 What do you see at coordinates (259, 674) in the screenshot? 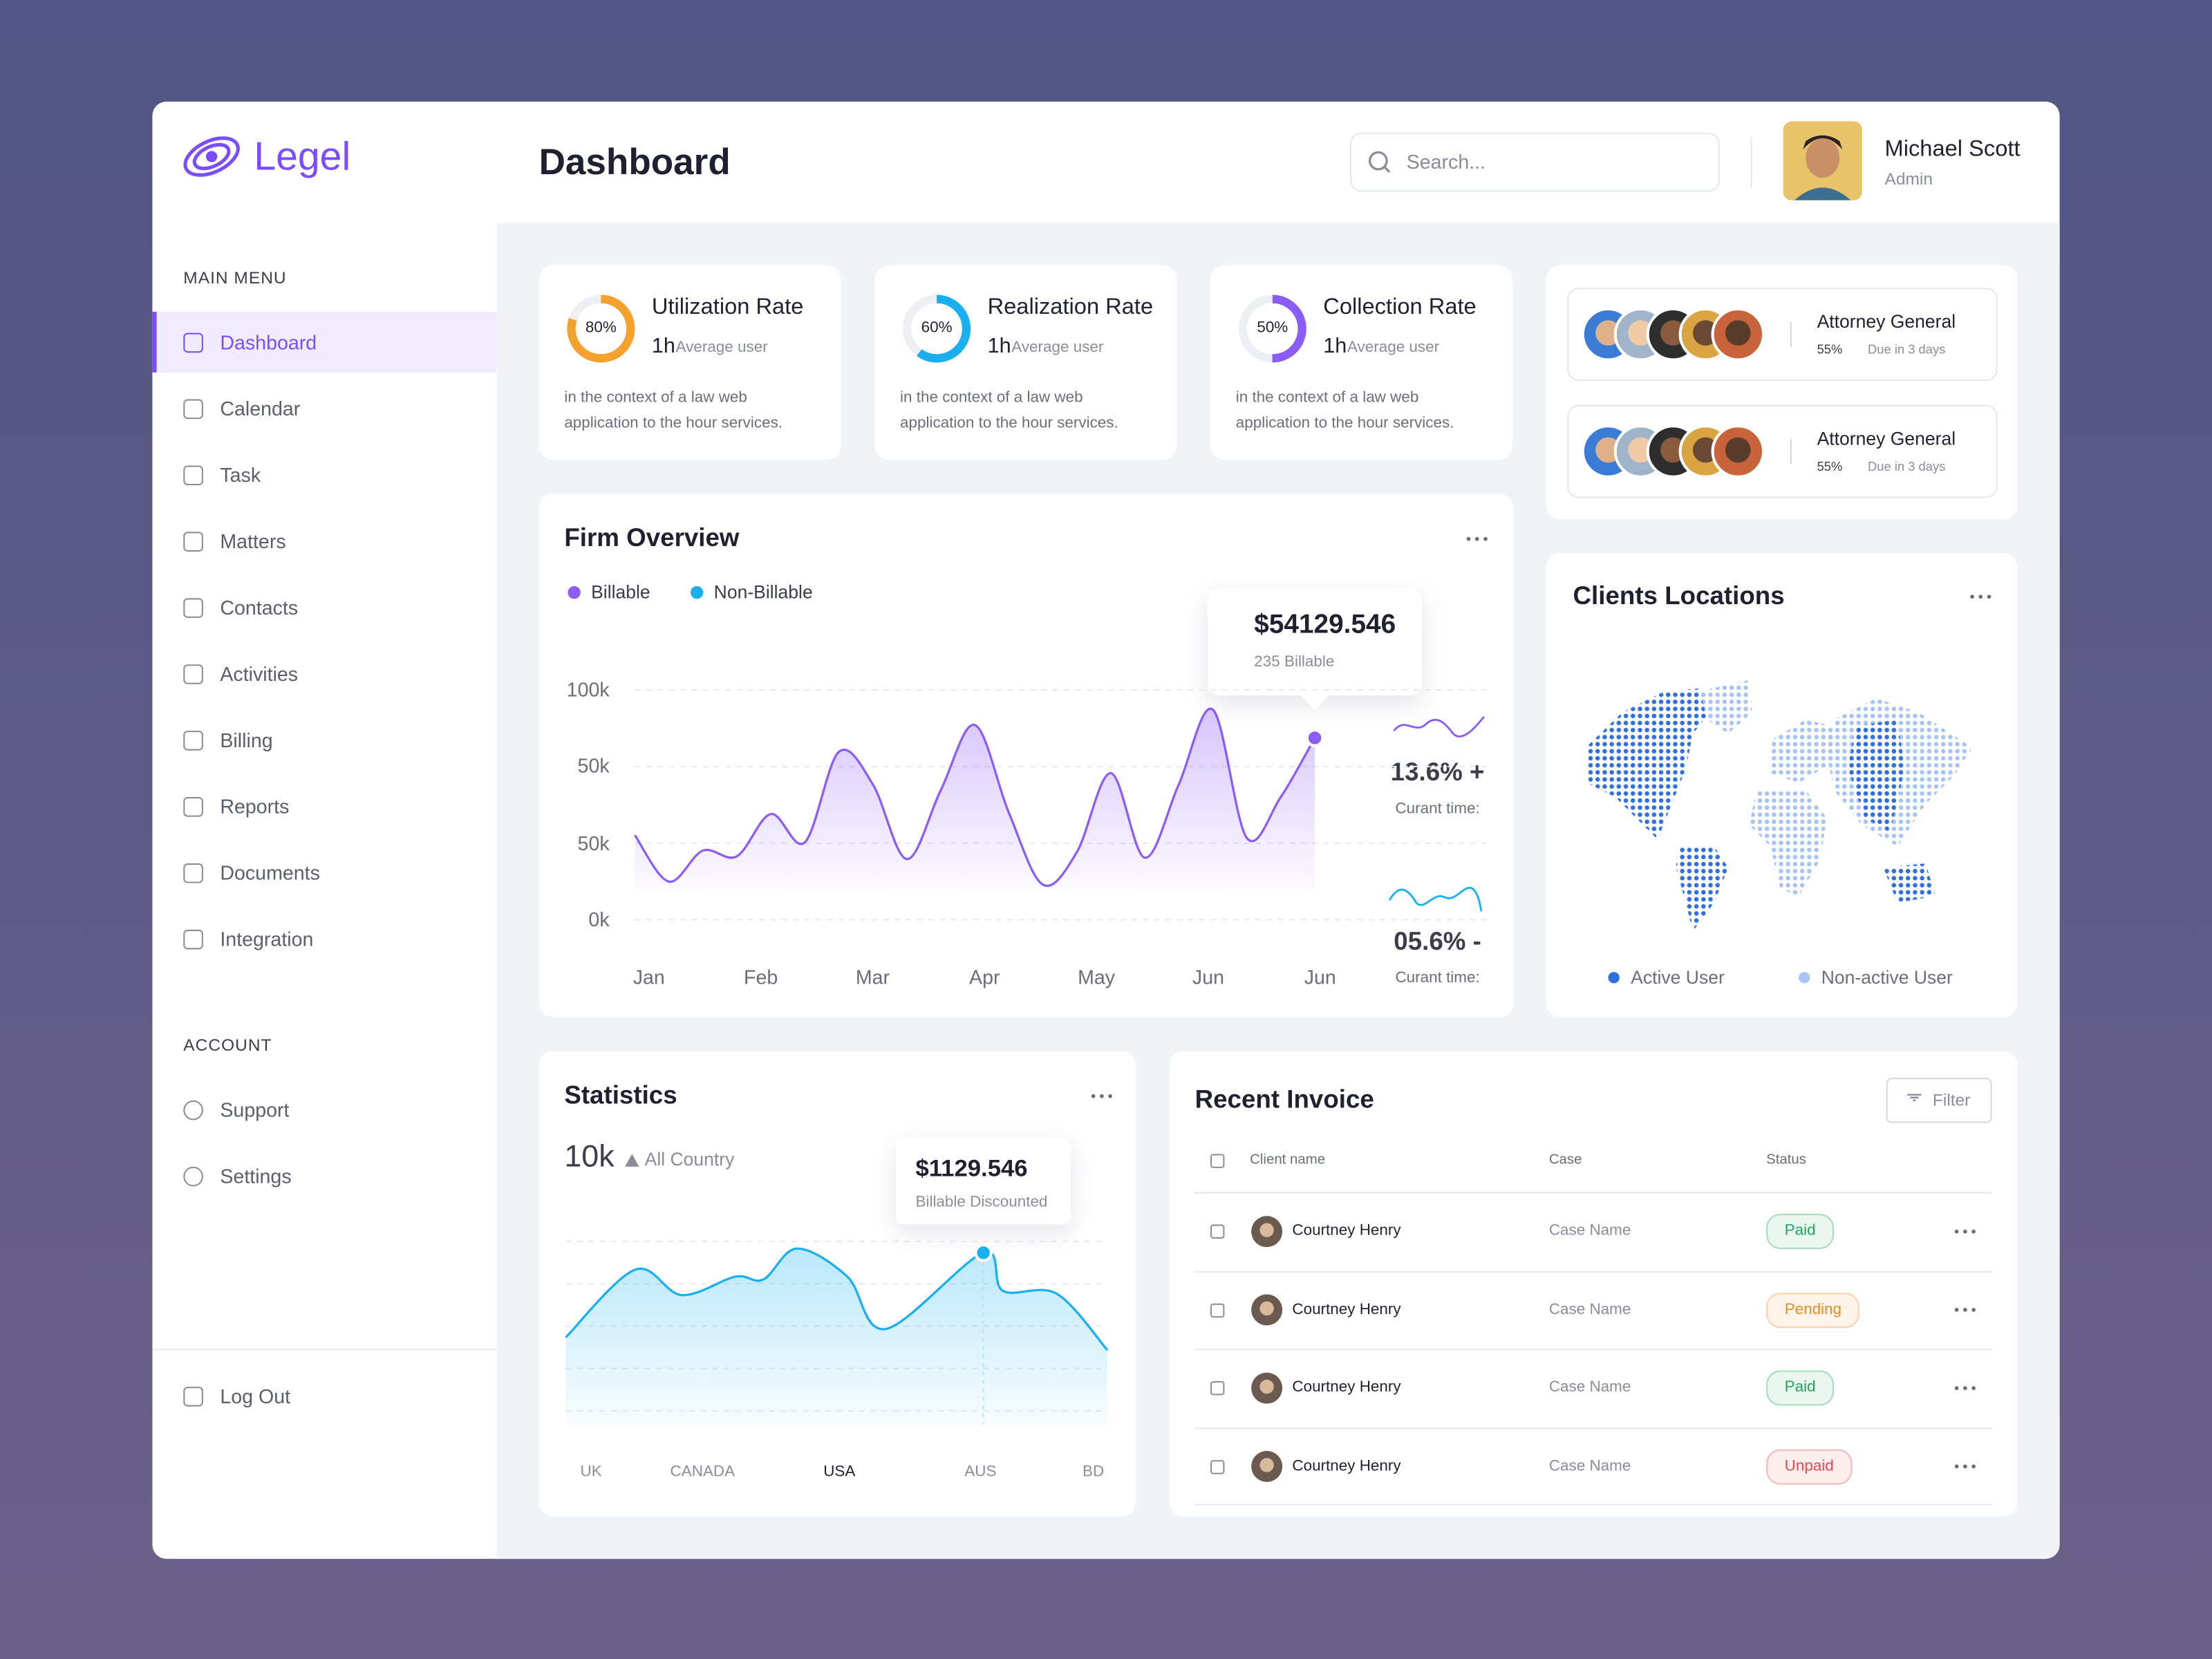
I see `menu-item: Activities` at bounding box center [259, 674].